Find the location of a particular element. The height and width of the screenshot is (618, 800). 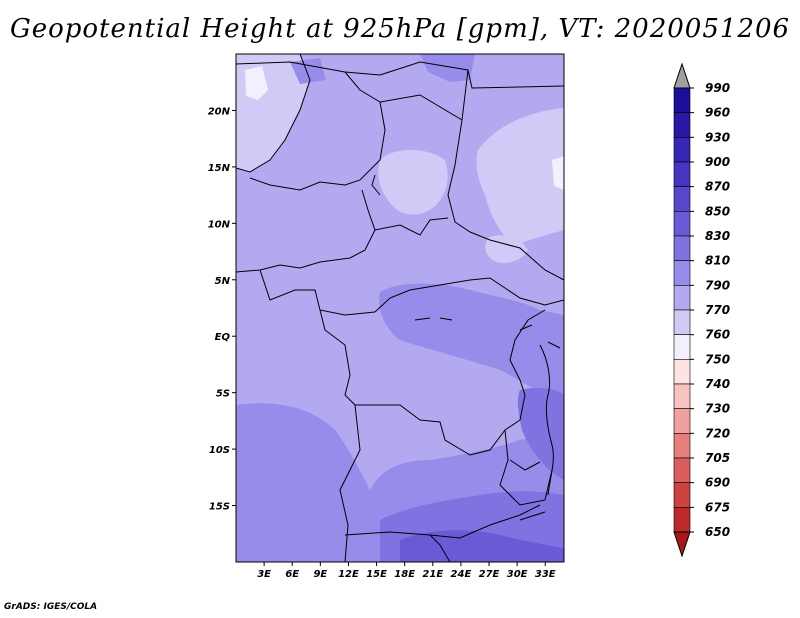

field-810-north is located at coordinates (447, 68).